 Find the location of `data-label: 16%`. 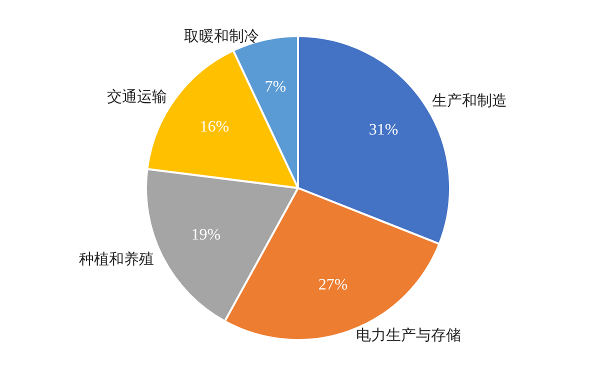

data-label: 16% is located at coordinates (215, 127).